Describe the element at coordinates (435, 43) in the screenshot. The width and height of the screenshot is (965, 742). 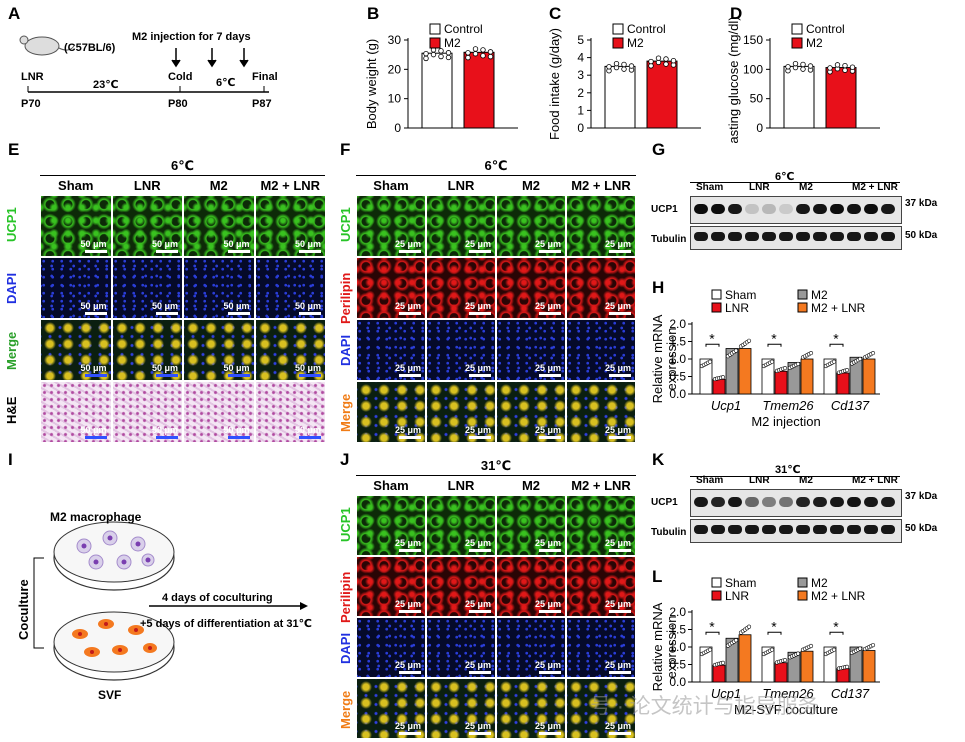
I see `legend-swatch-m2` at that location.